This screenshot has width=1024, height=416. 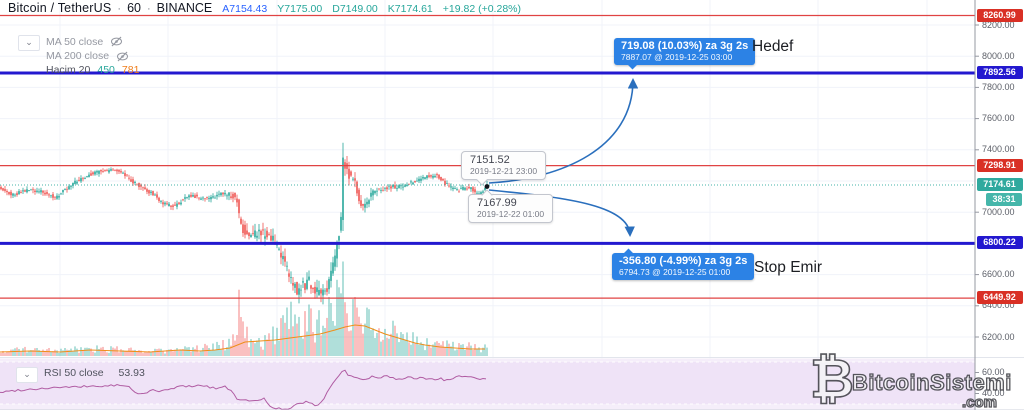 I want to click on interval-label: 60, so click(x=134, y=8).